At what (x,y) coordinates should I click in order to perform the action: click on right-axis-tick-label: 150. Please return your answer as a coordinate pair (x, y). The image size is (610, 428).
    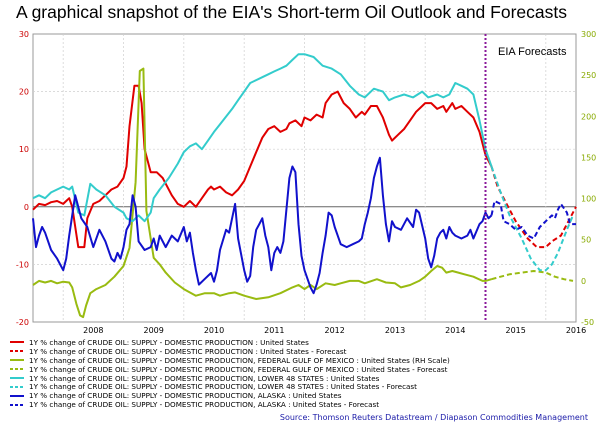
    Looking at the image, I should click on (588, 157).